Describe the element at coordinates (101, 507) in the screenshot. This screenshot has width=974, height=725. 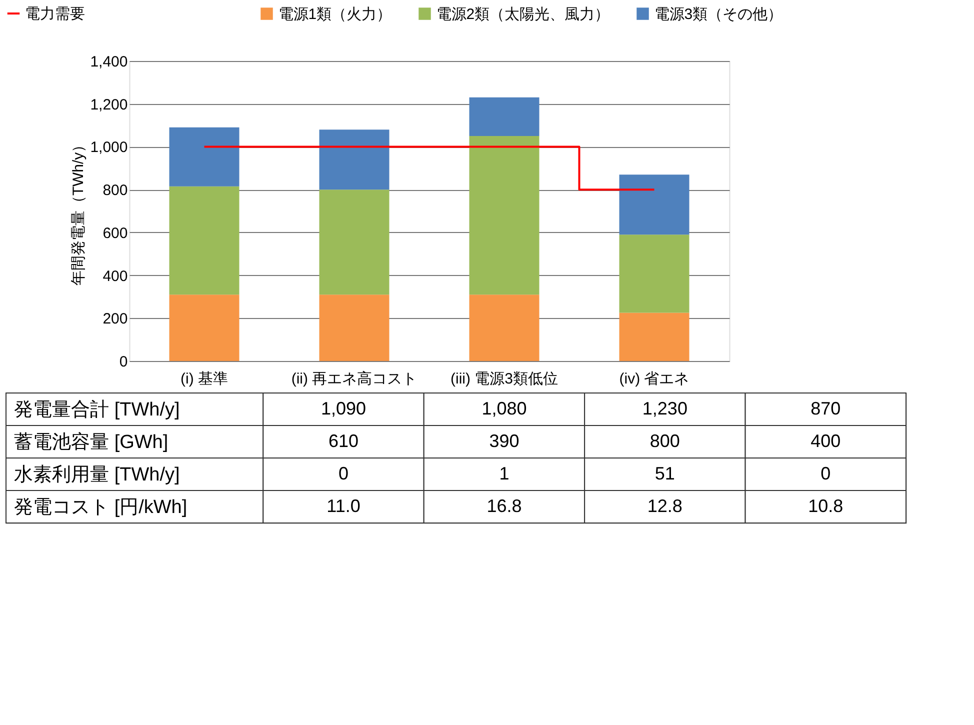
I see `text: 発電コスト [円/kWh]` at that location.